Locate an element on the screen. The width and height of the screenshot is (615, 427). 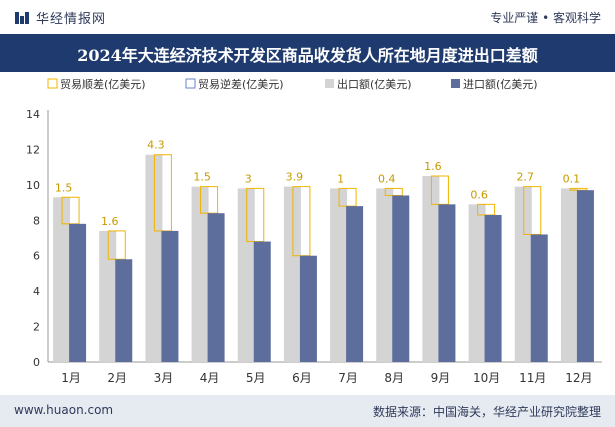
data-label-surplus: 3.9 is located at coordinates (295, 177).